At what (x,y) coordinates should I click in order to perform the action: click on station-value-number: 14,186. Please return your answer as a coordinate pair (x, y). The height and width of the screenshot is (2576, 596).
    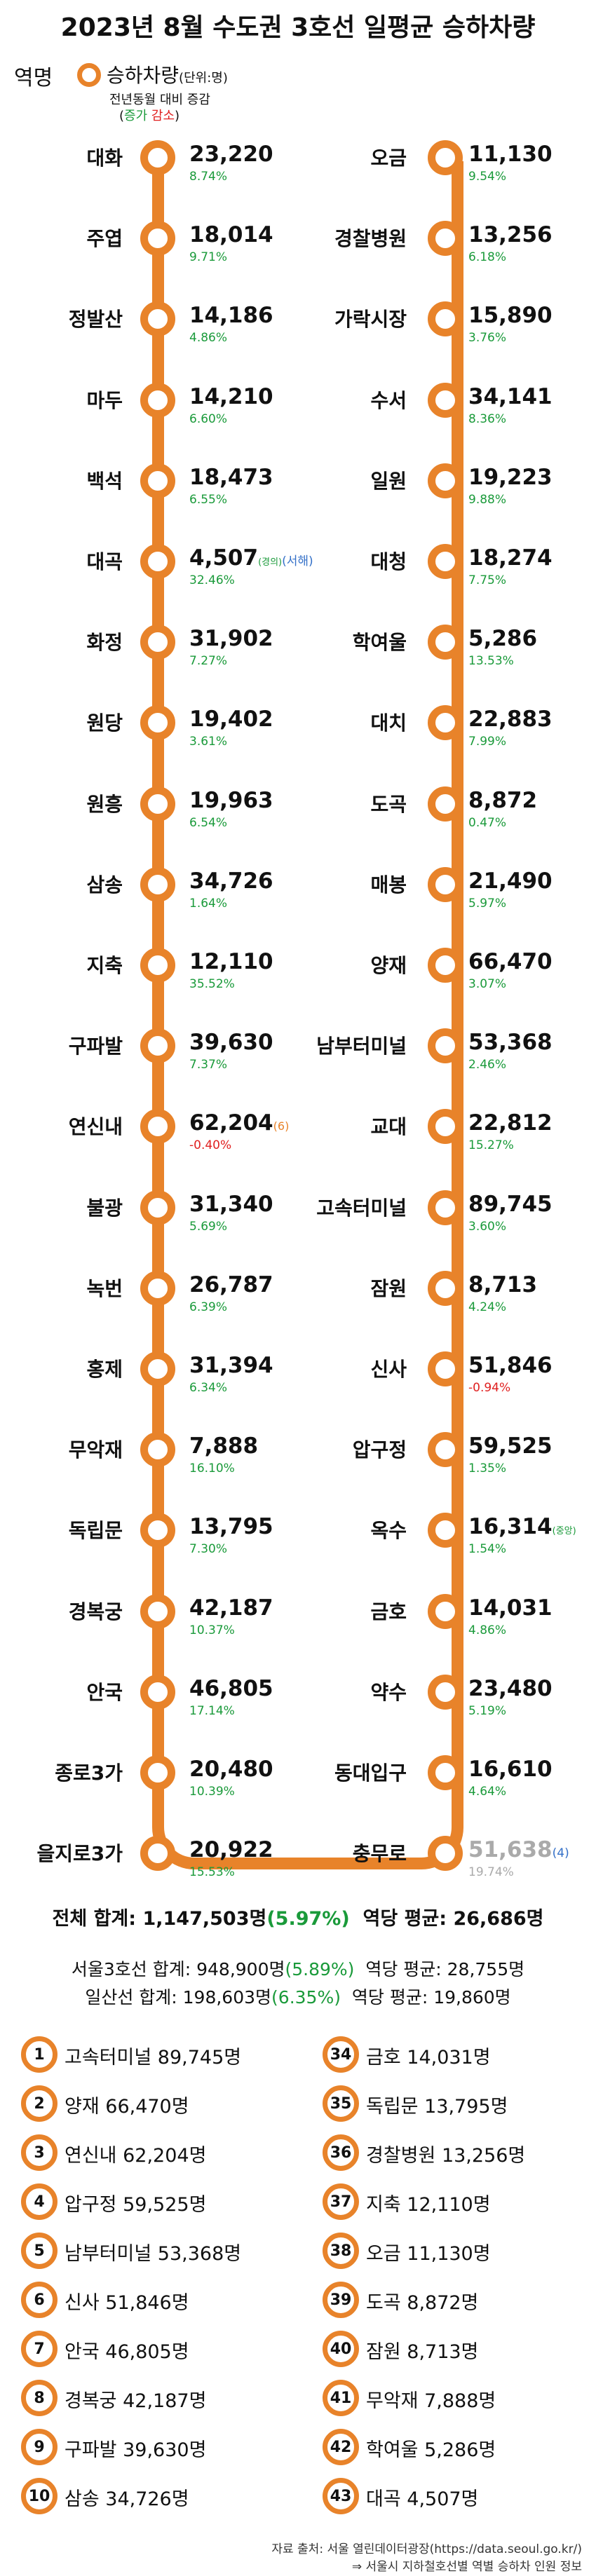
    Looking at the image, I should click on (231, 316).